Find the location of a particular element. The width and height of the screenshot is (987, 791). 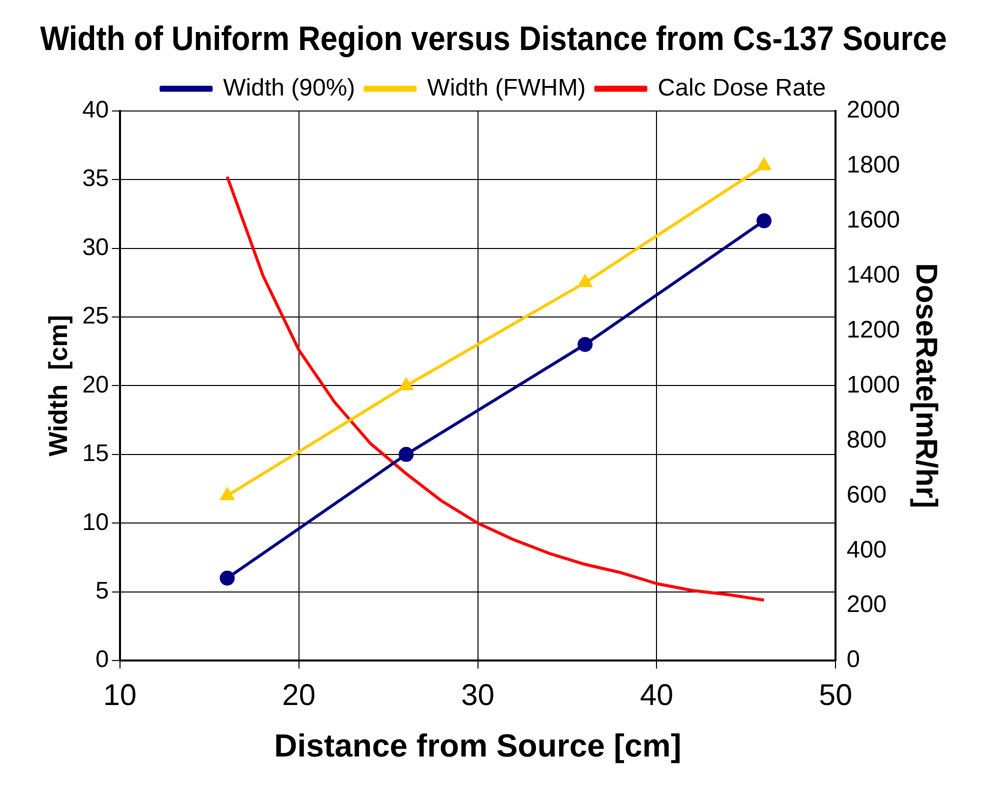

y2-tick-label: 2000 is located at coordinates (873, 110).